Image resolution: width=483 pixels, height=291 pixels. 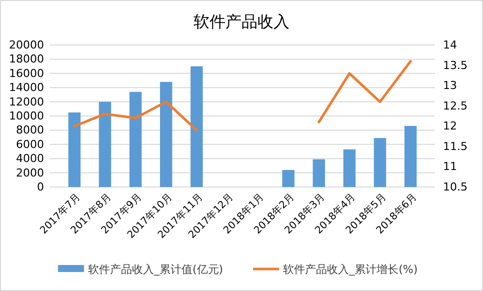 I want to click on y-tick-label: 18000, so click(x=26, y=59).